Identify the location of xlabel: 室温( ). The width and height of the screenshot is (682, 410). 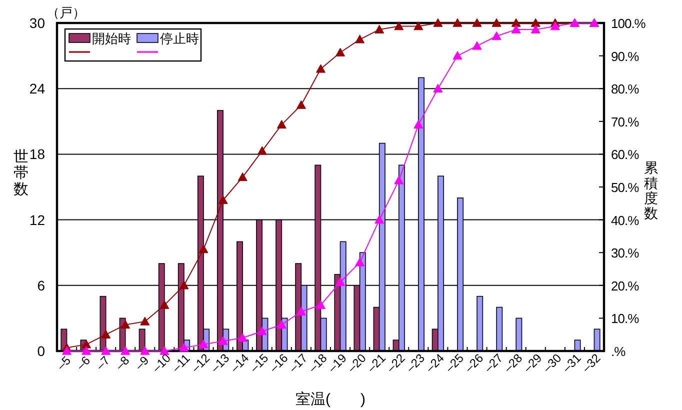
(331, 399).